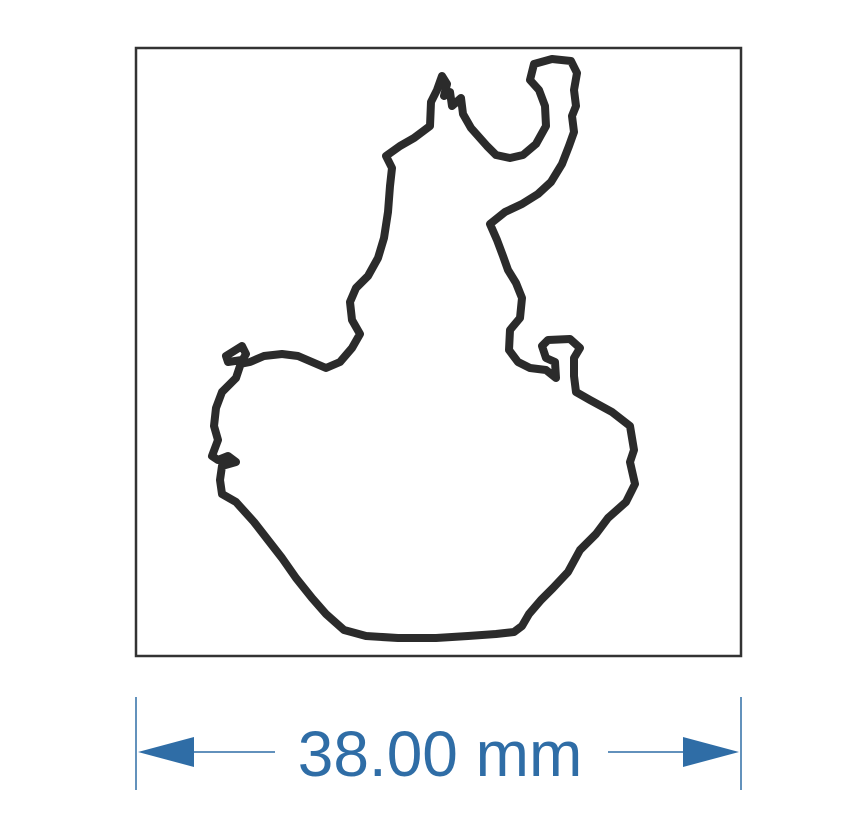 The width and height of the screenshot is (864, 832). What do you see at coordinates (166, 752) in the screenshot?
I see `arrowhead-left` at bounding box center [166, 752].